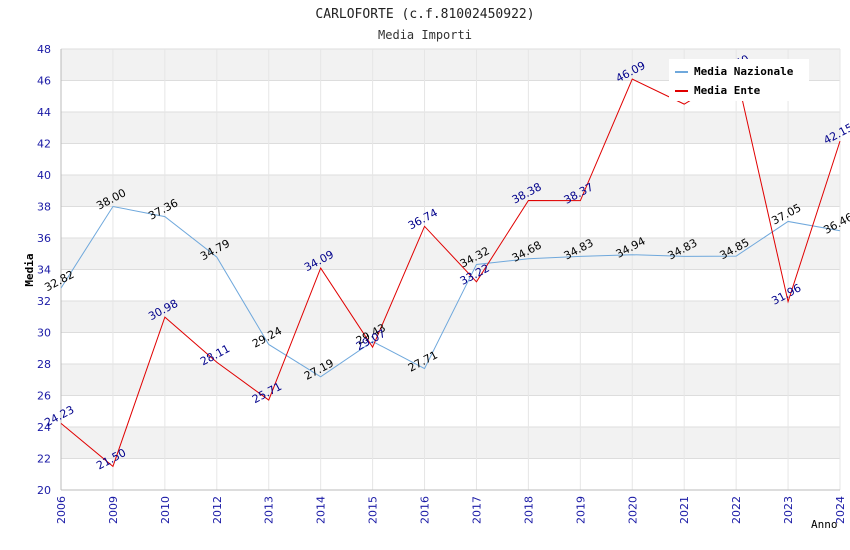 The height and width of the screenshot is (550, 850). Describe the element at coordinates (44, 144) in the screenshot. I see `y-tick-label: 42` at that location.